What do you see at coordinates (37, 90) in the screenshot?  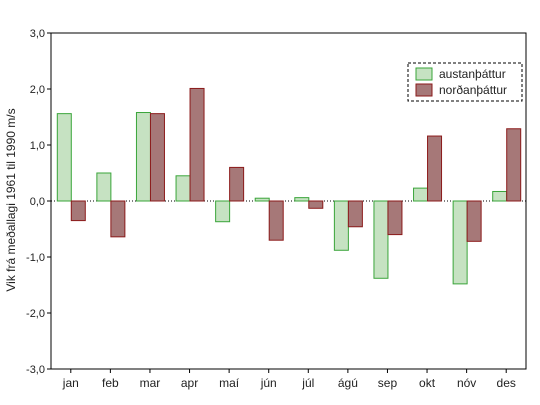 I see `y-tick-label: 2,0` at bounding box center [37, 90].